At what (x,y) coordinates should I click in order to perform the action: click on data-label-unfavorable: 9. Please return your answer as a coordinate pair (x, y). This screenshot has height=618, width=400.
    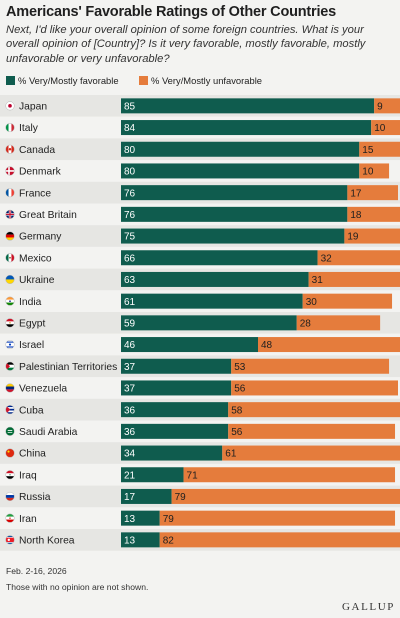
    Looking at the image, I should click on (380, 106).